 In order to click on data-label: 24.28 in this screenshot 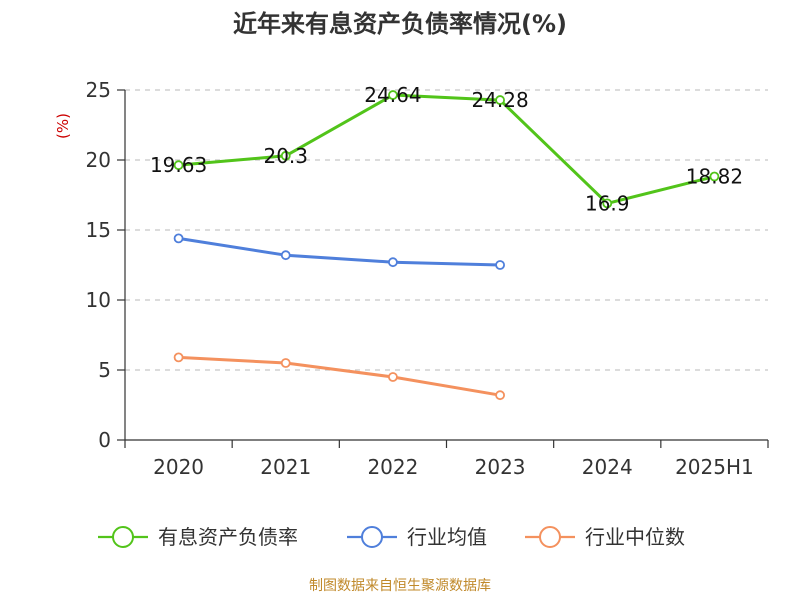, I will do `click(499, 100)`.